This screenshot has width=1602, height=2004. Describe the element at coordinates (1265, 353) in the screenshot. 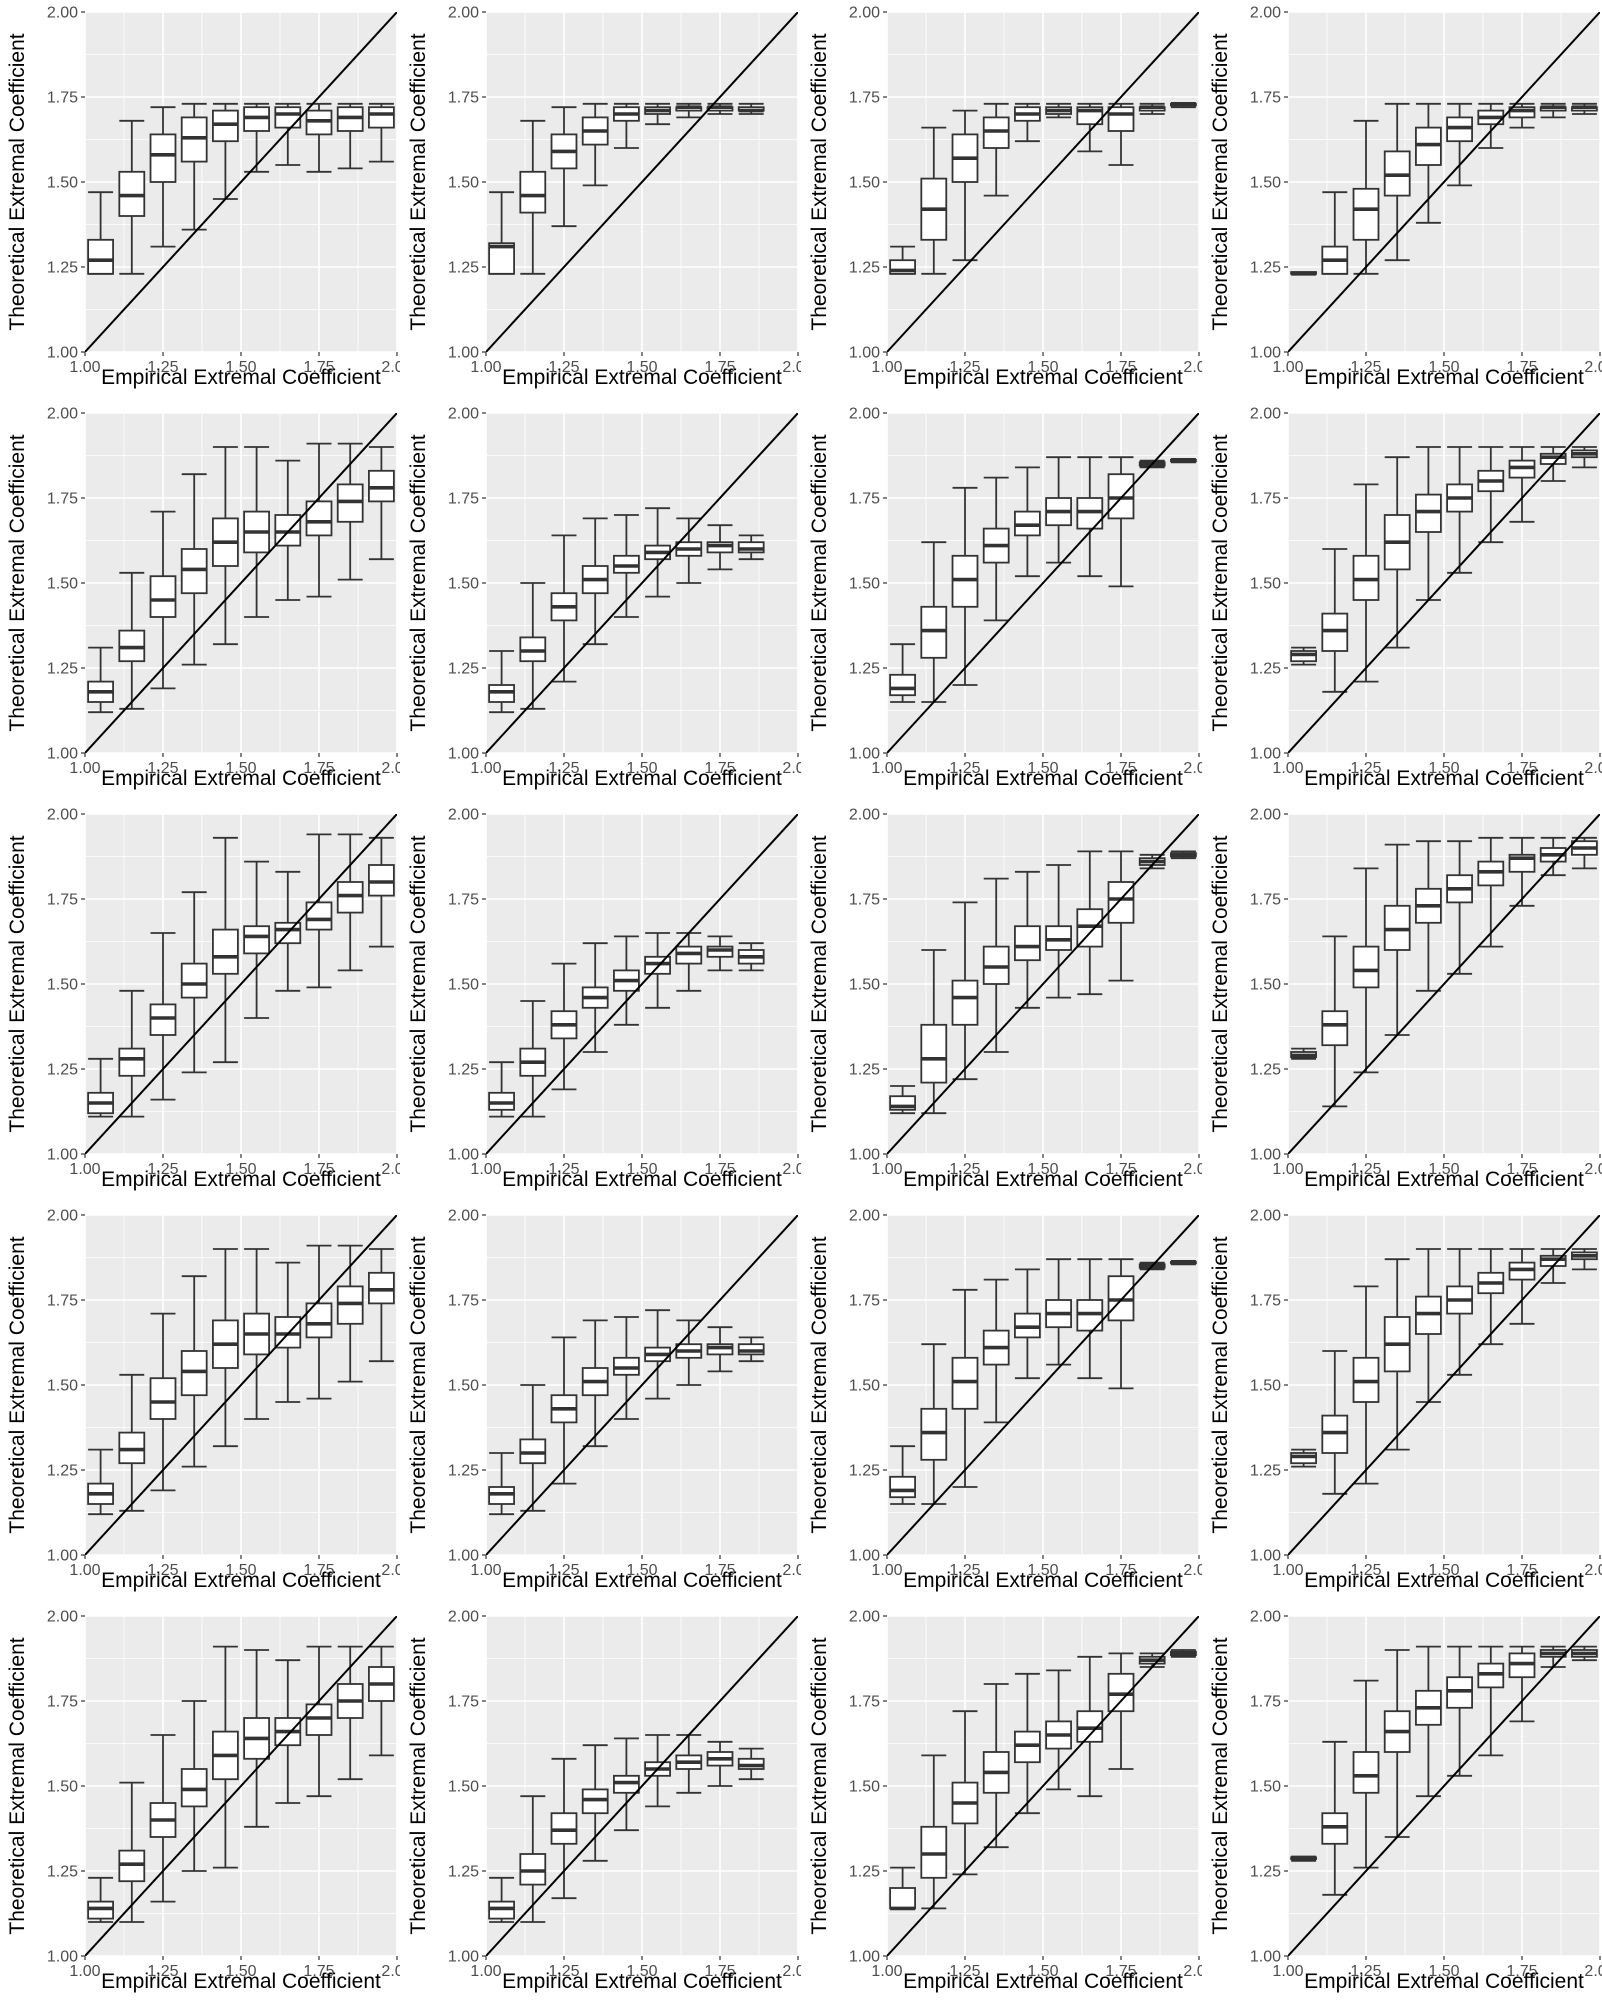

I see `y-tick-label: 1.00` at that location.